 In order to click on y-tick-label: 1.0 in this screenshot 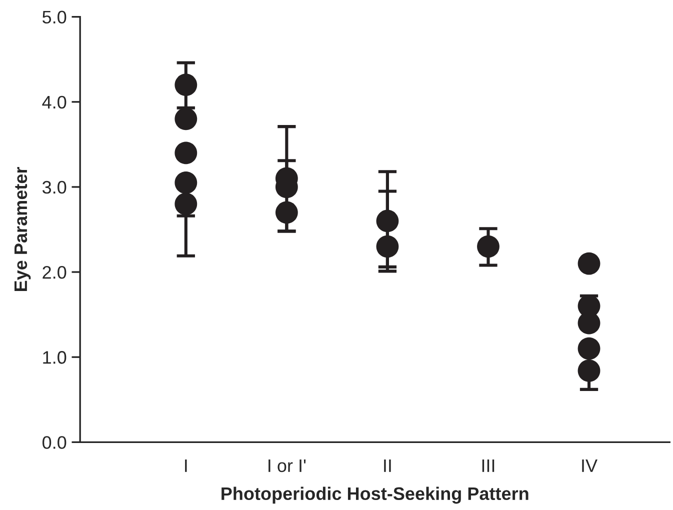, I will do `click(54, 357)`.